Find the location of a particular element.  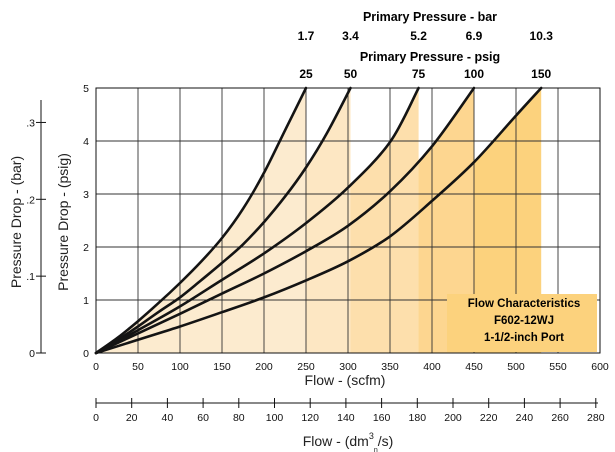

top-title-psig: Primary Pressure - psig is located at coordinates (430, 57).